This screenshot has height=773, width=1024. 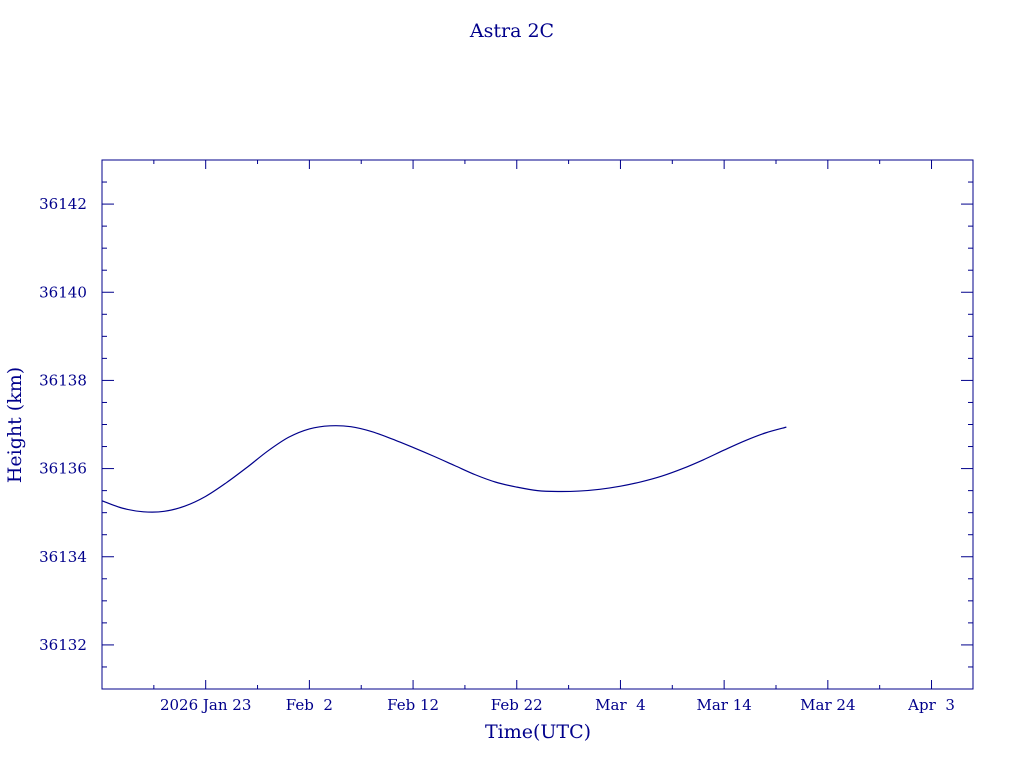 What do you see at coordinates (309, 705) in the screenshot?
I see `x-tick-label: Feb 2` at bounding box center [309, 705].